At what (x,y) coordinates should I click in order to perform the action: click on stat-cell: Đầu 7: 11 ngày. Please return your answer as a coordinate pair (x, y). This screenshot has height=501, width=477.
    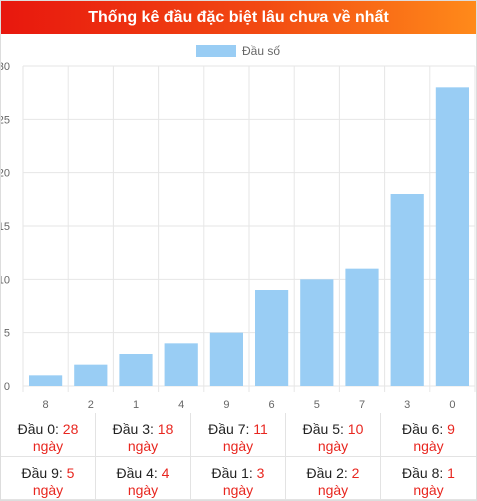
    Looking at the image, I should click on (238, 435).